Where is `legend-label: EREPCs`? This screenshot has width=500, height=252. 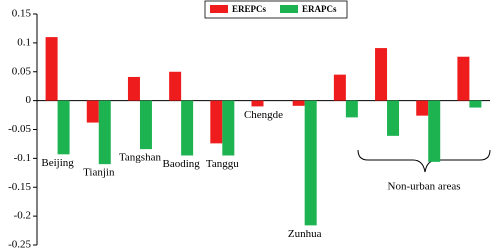 legend-label: EREPCs is located at coordinates (249, 9).